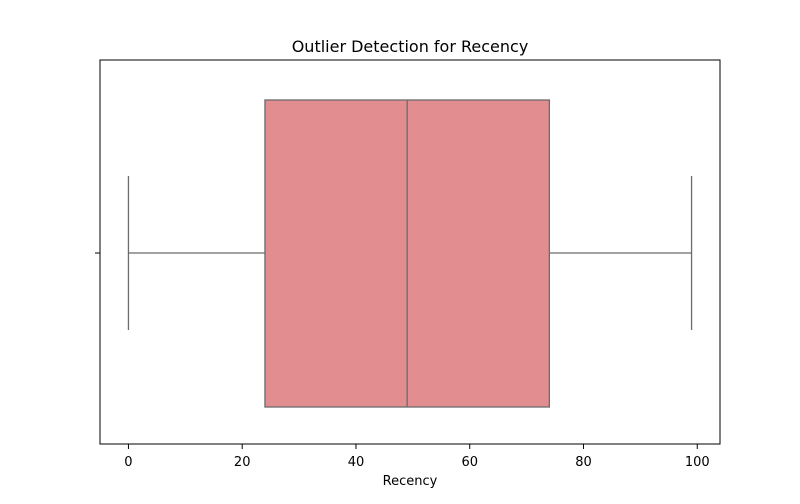  What do you see at coordinates (583, 462) in the screenshot?
I see `x-tick-label: 80` at bounding box center [583, 462].